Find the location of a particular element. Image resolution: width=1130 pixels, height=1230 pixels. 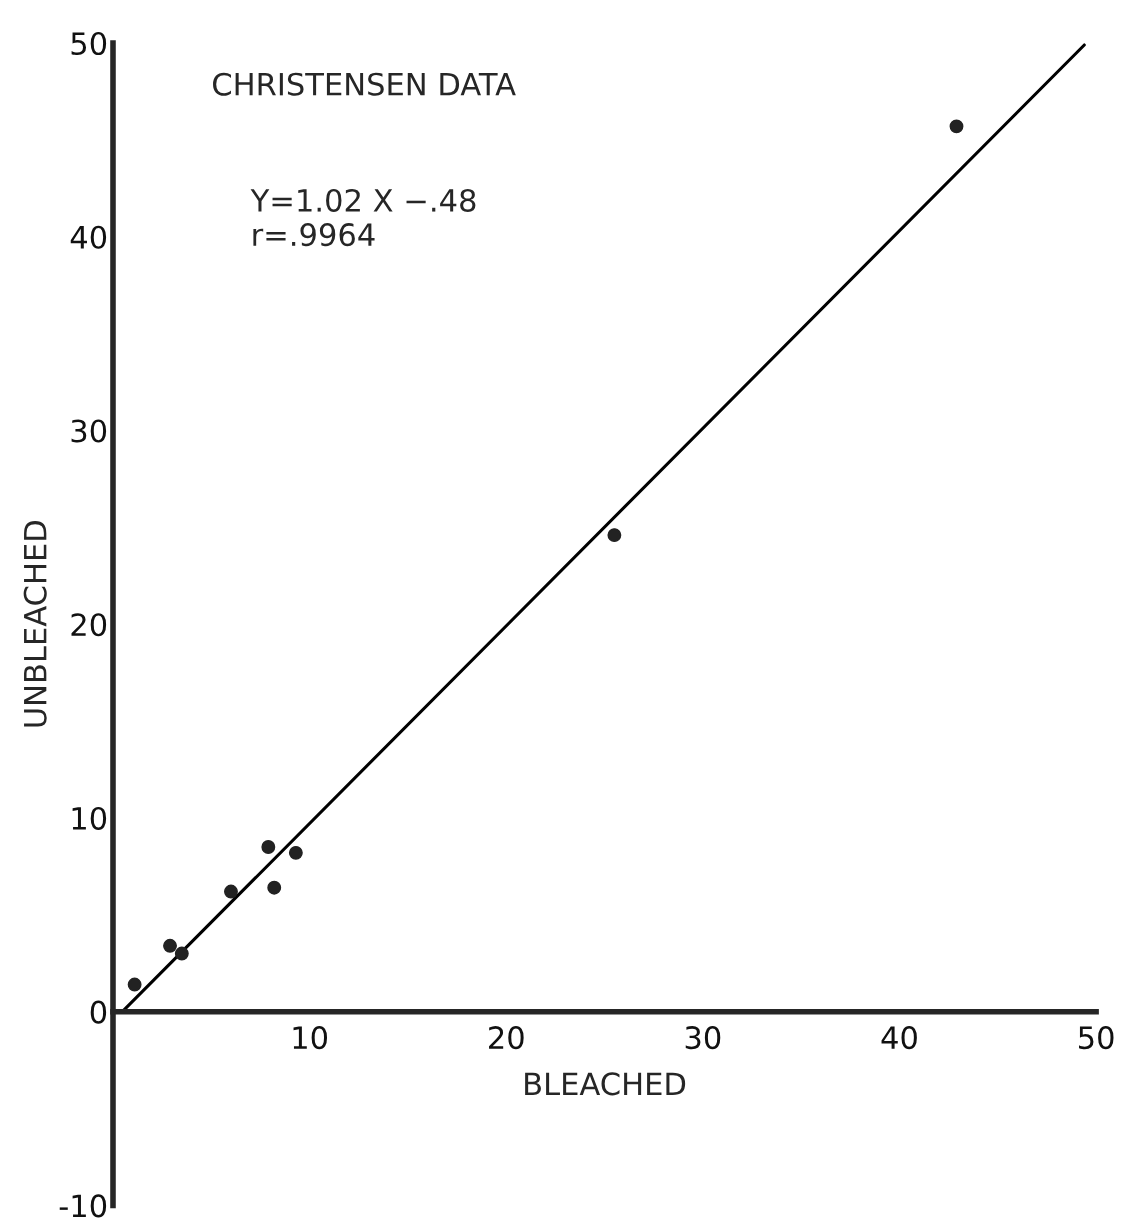

x-tick-label: 50 is located at coordinates (1096, 1038).